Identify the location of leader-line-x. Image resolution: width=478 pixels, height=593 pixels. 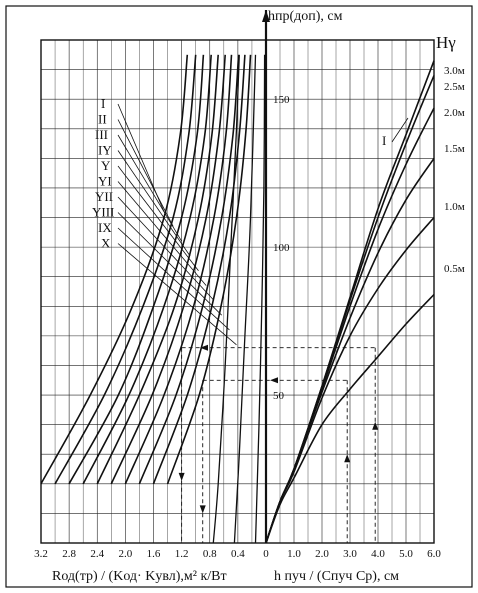
(177, 294).